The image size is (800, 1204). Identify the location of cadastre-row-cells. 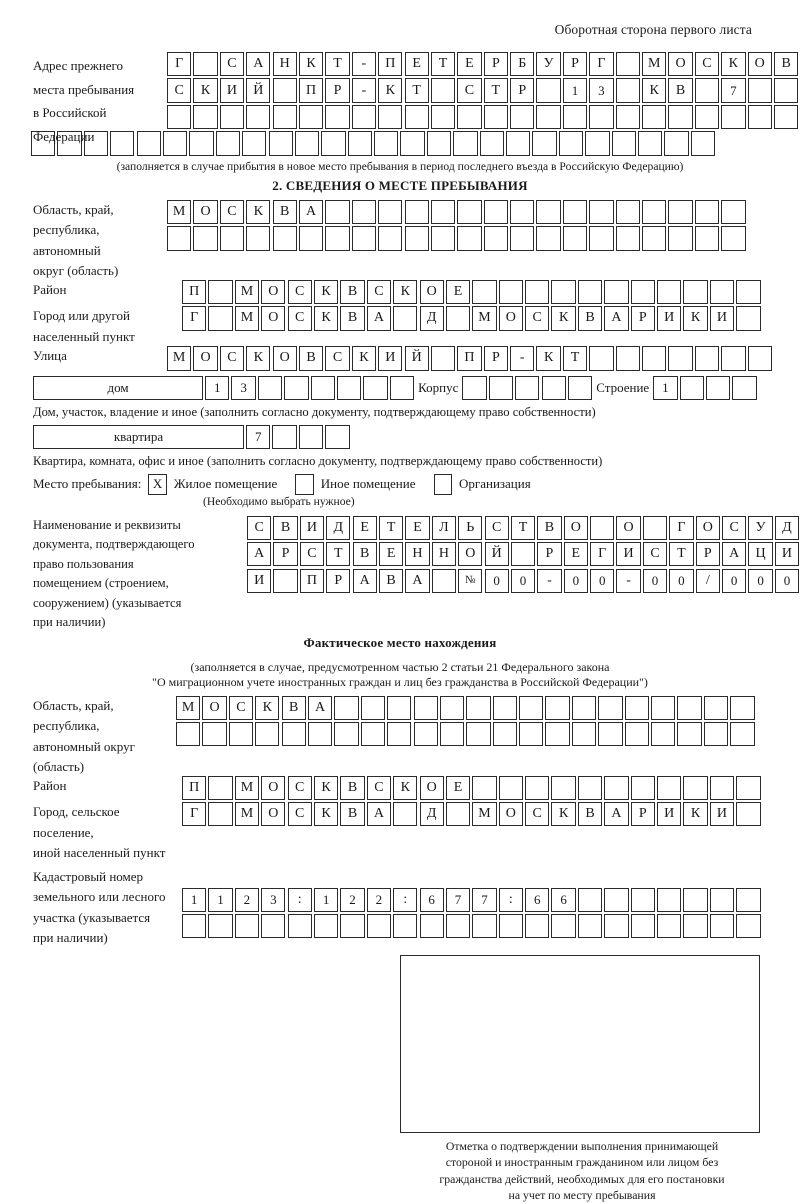
(471, 926).